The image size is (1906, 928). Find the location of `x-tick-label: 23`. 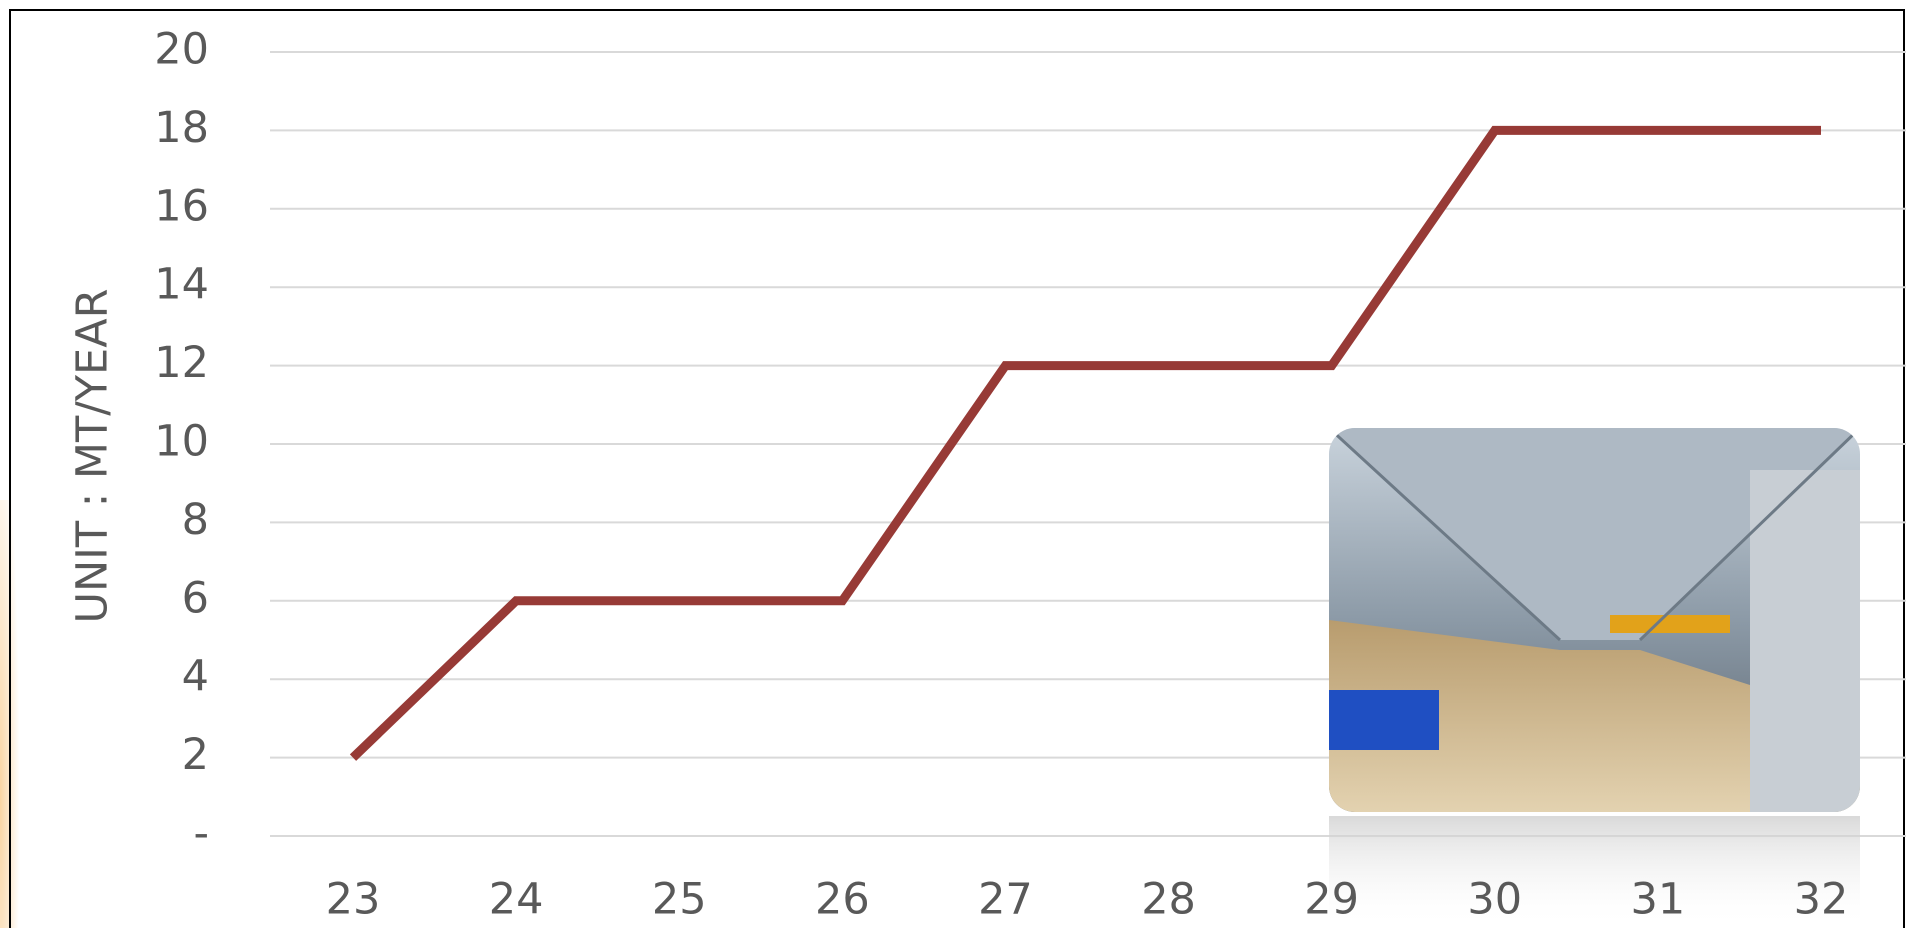

x-tick-label: 23 is located at coordinates (353, 900).